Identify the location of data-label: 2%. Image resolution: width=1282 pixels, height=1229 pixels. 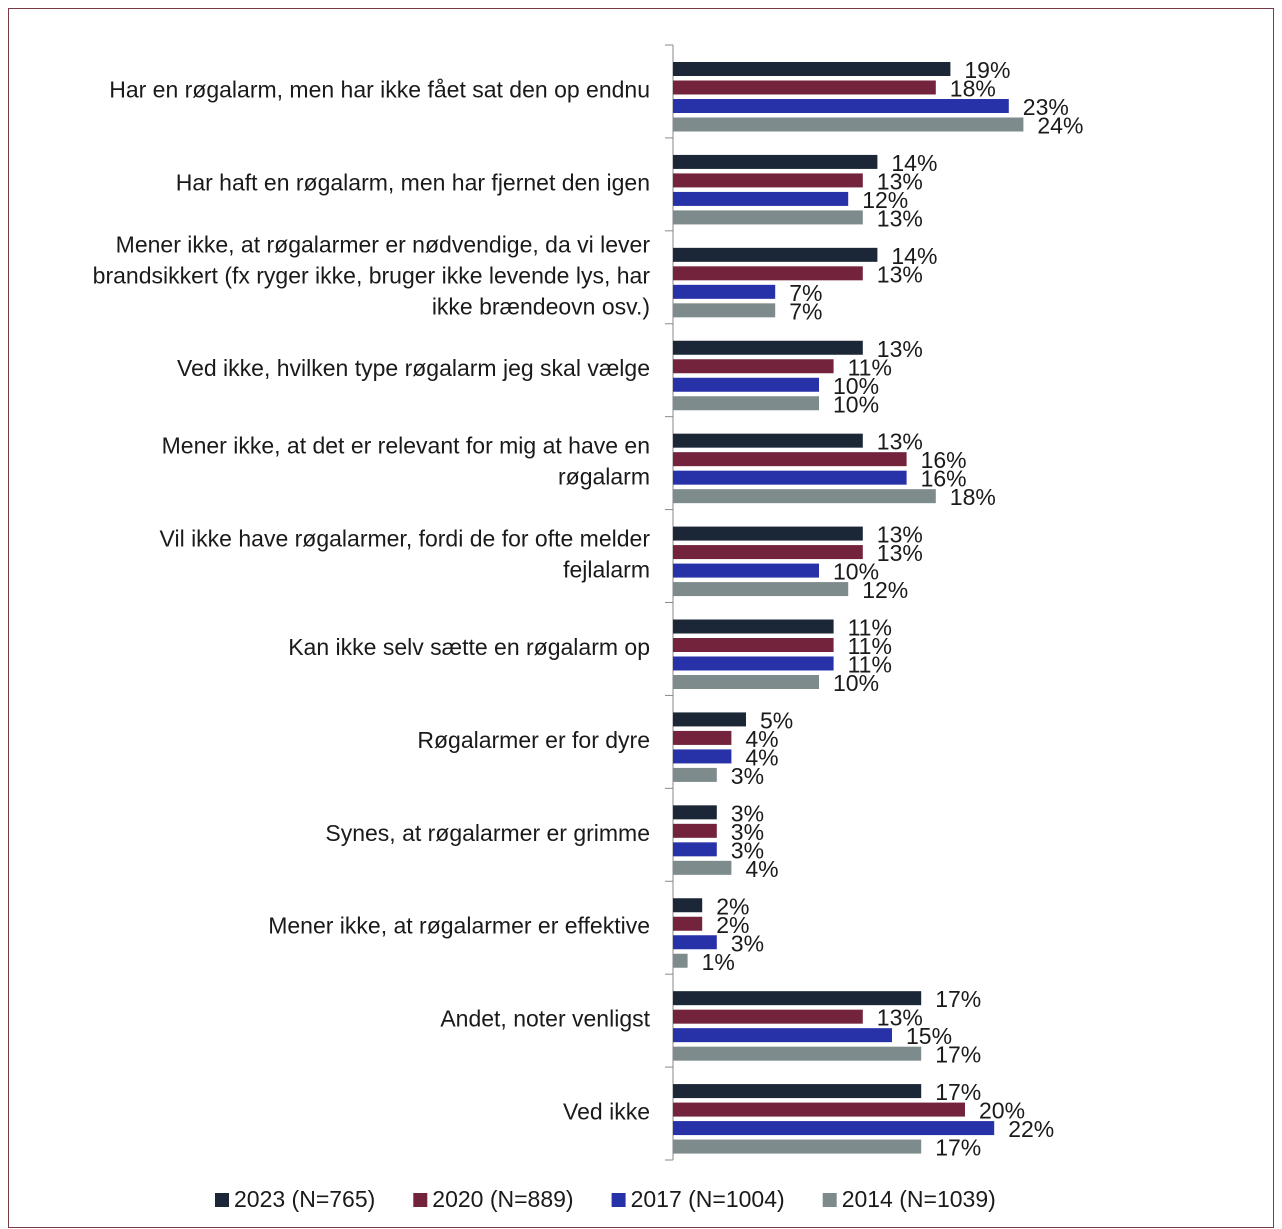
(732, 925).